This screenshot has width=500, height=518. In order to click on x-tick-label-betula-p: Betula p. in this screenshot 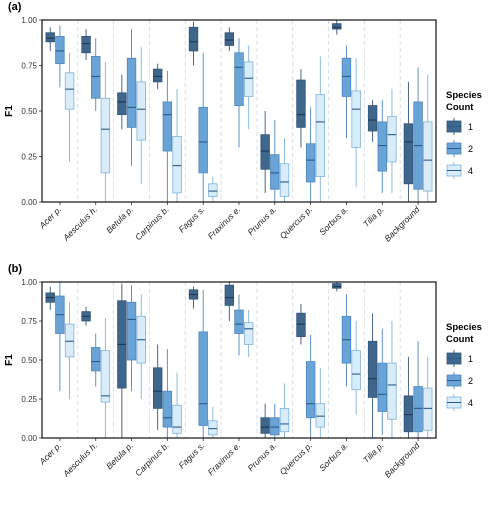, I will do `click(119, 219)`.